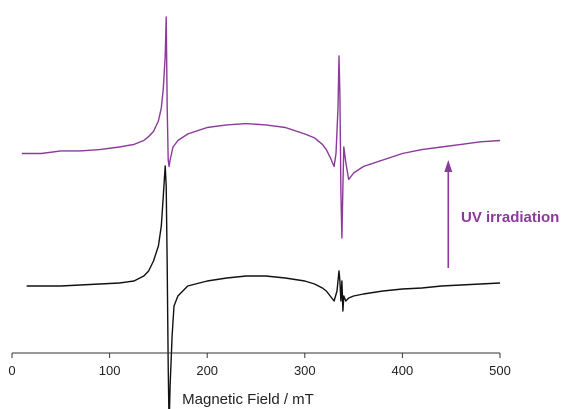 The image size is (585, 409). Describe the element at coordinates (248, 399) in the screenshot. I see `x-axis-title: Magnetic Field / mT` at that location.